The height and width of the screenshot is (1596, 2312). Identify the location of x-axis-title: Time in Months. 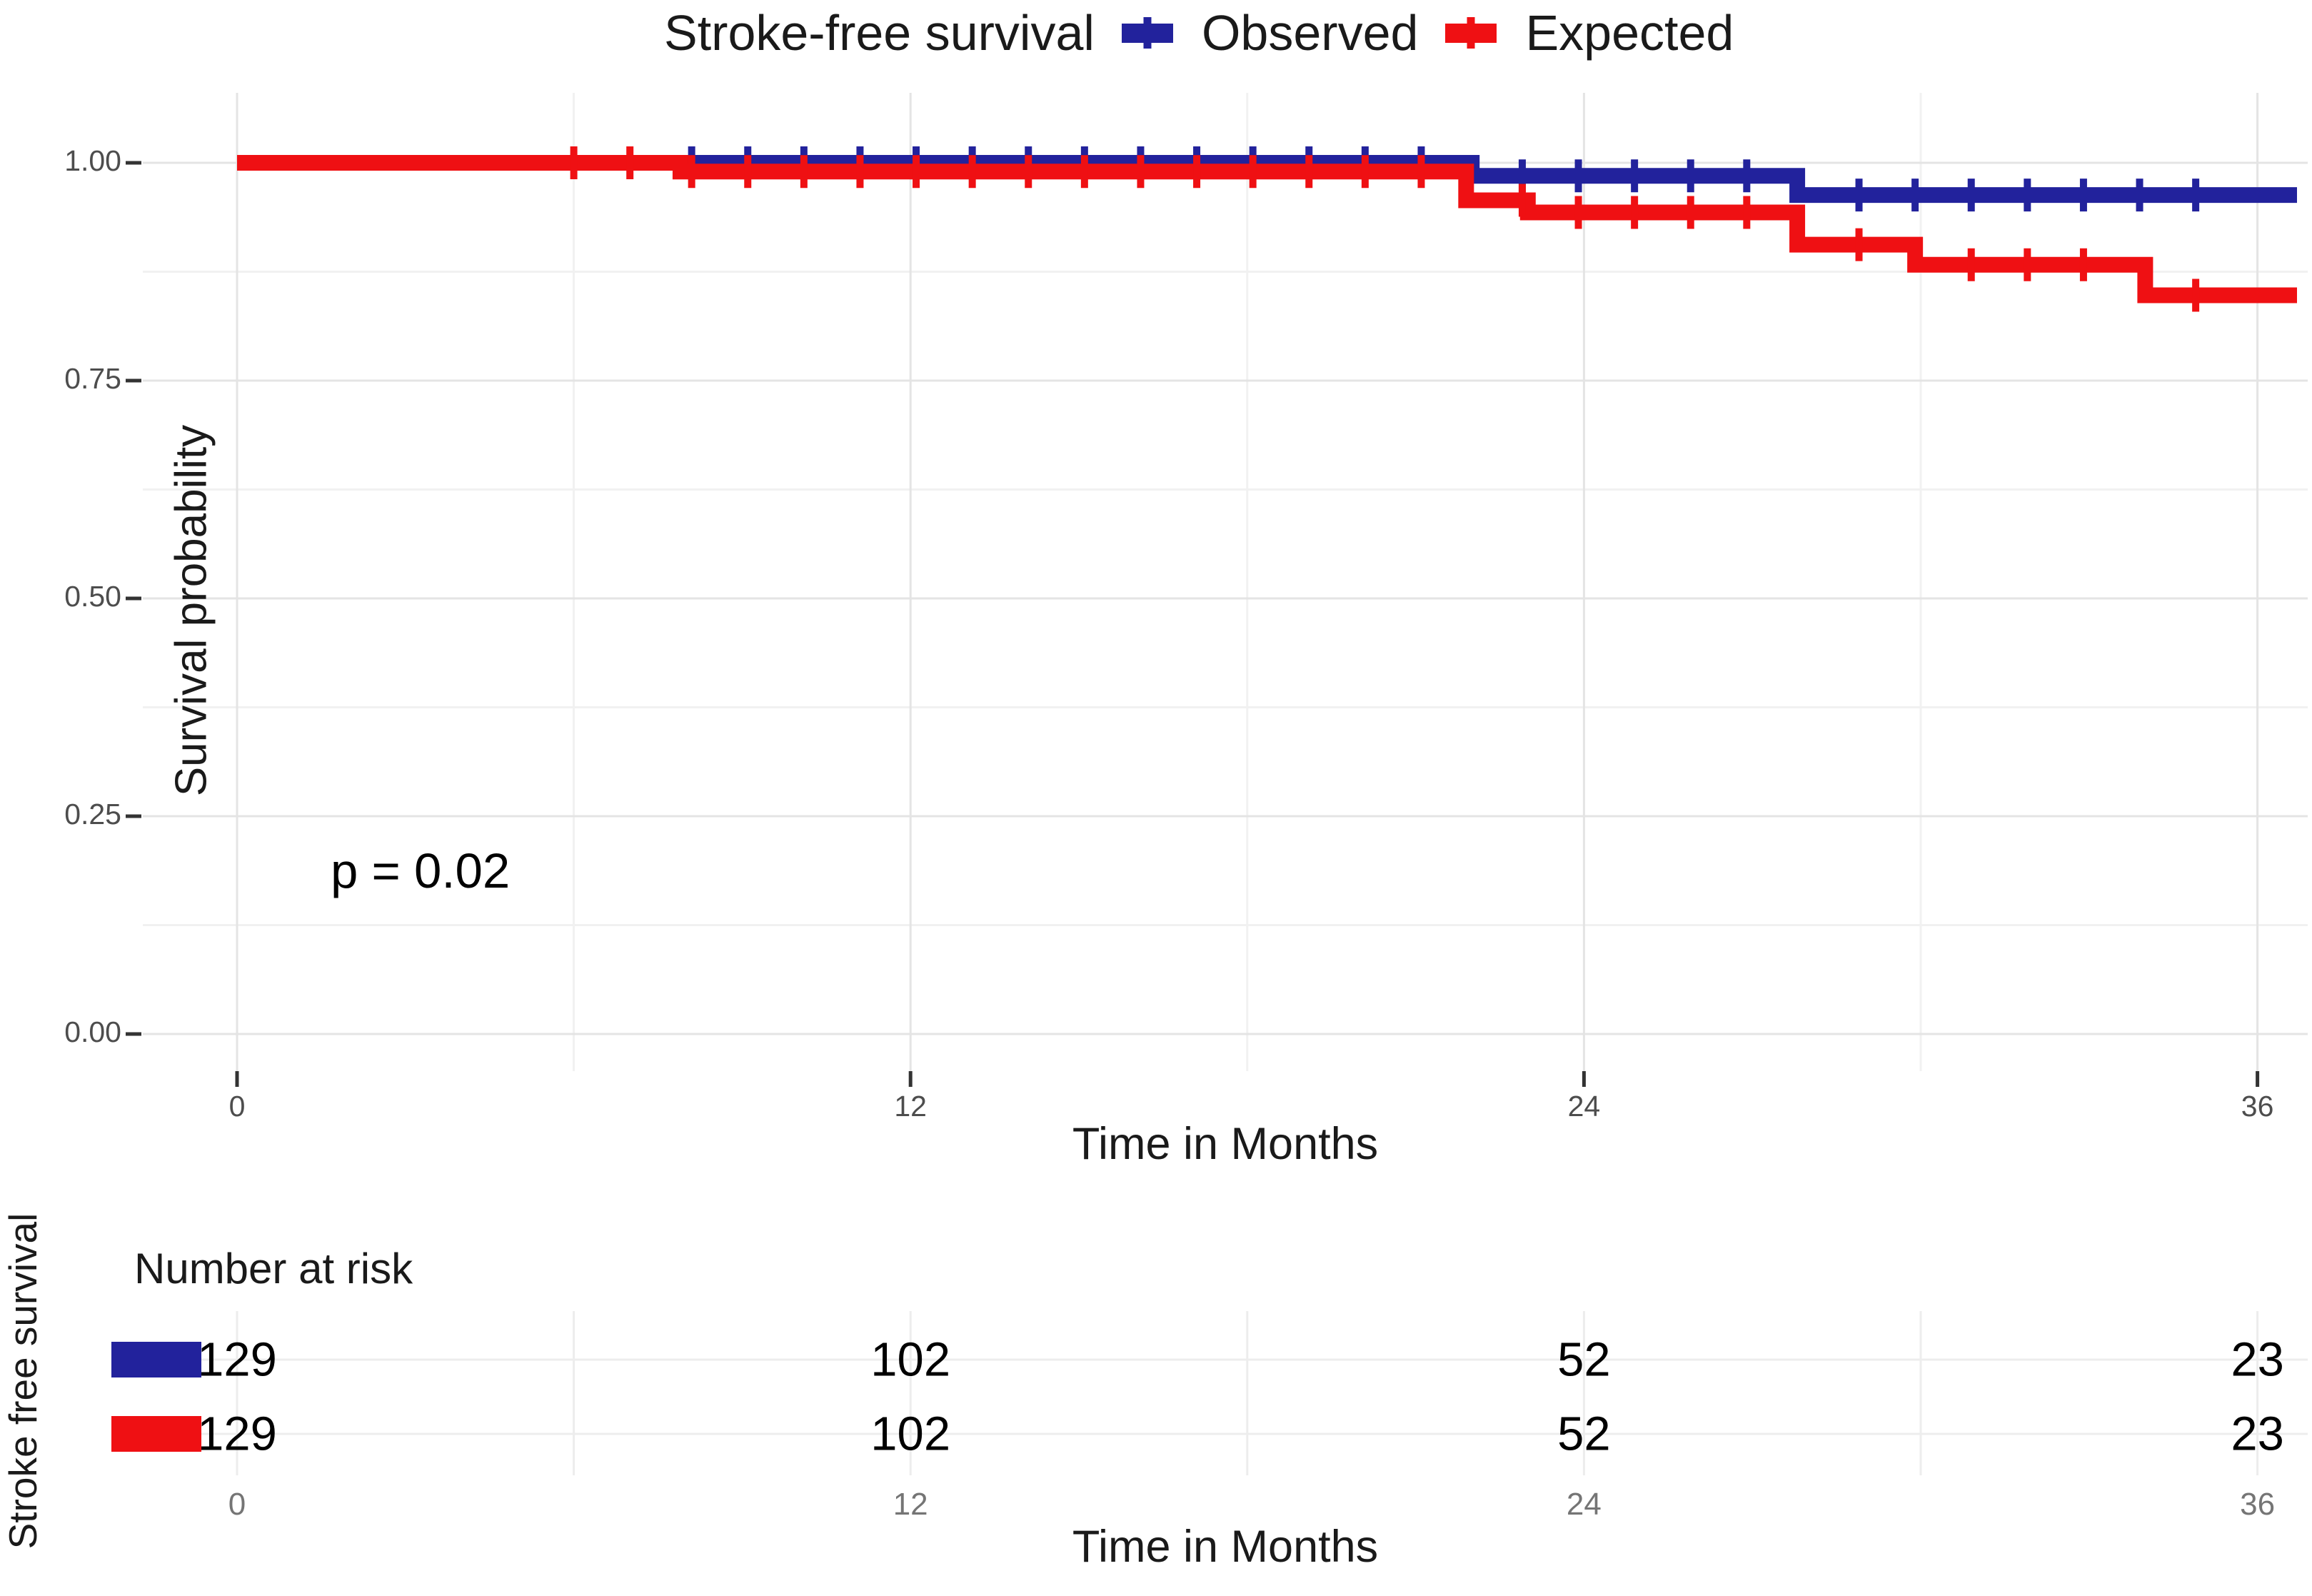
(1225, 1144).